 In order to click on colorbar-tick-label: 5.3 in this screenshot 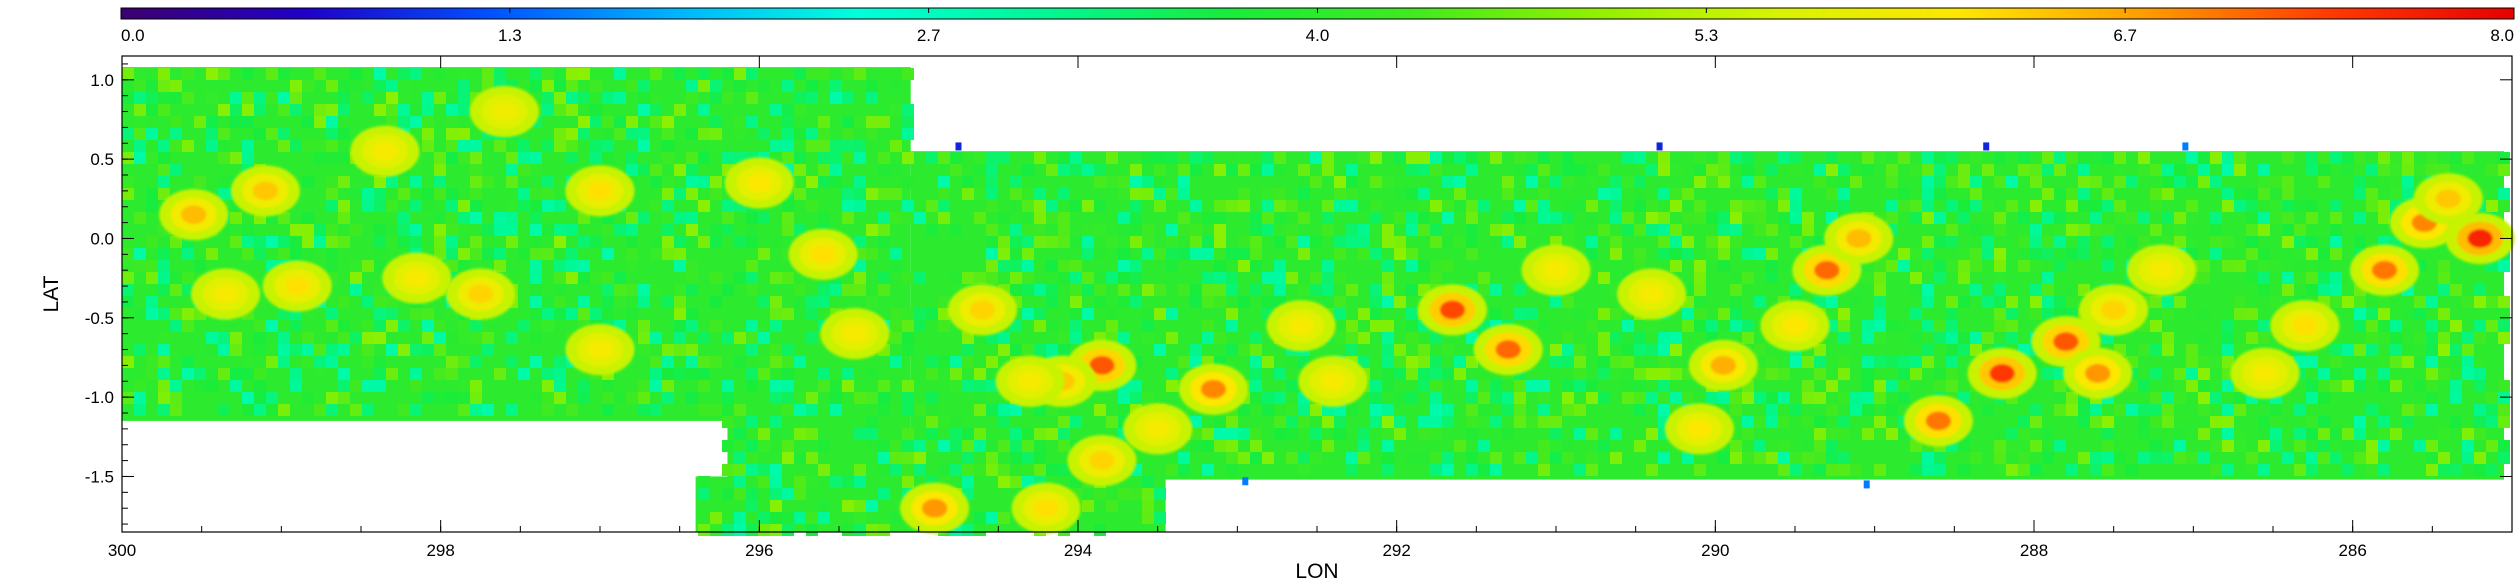, I will do `click(1707, 35)`.